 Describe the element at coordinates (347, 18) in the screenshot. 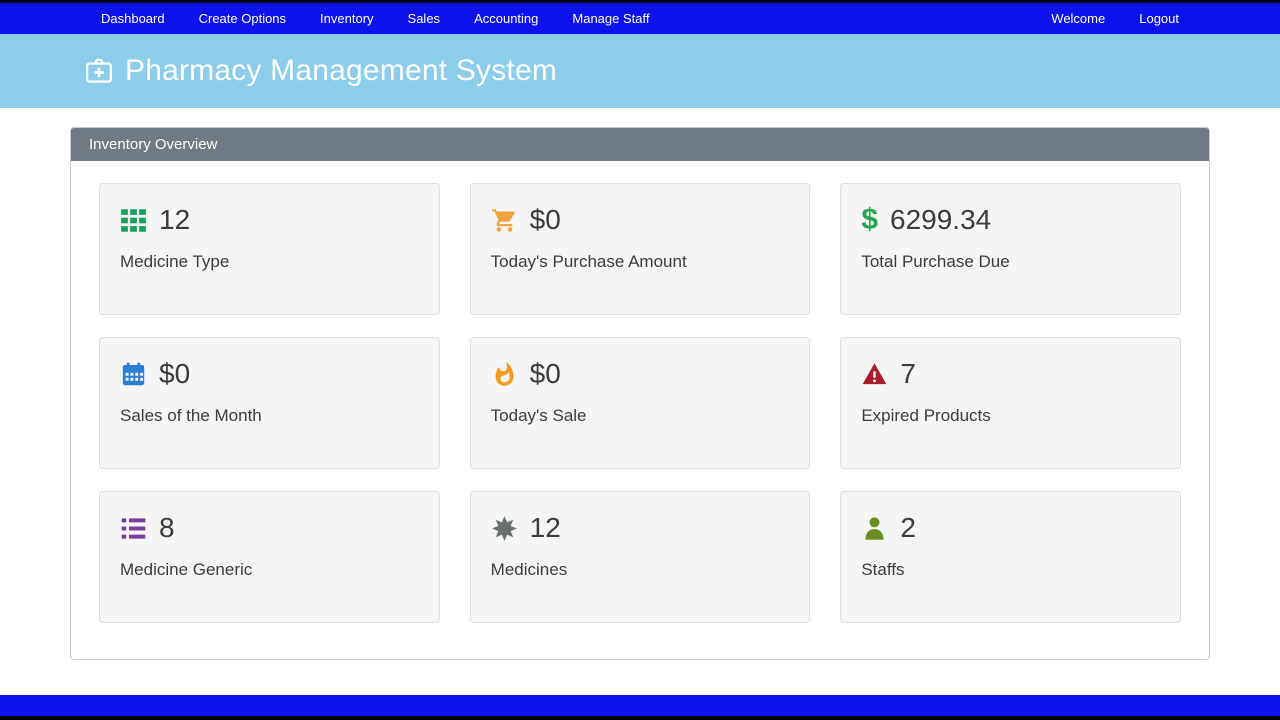

I see `nav-inventory: Inventory` at that location.